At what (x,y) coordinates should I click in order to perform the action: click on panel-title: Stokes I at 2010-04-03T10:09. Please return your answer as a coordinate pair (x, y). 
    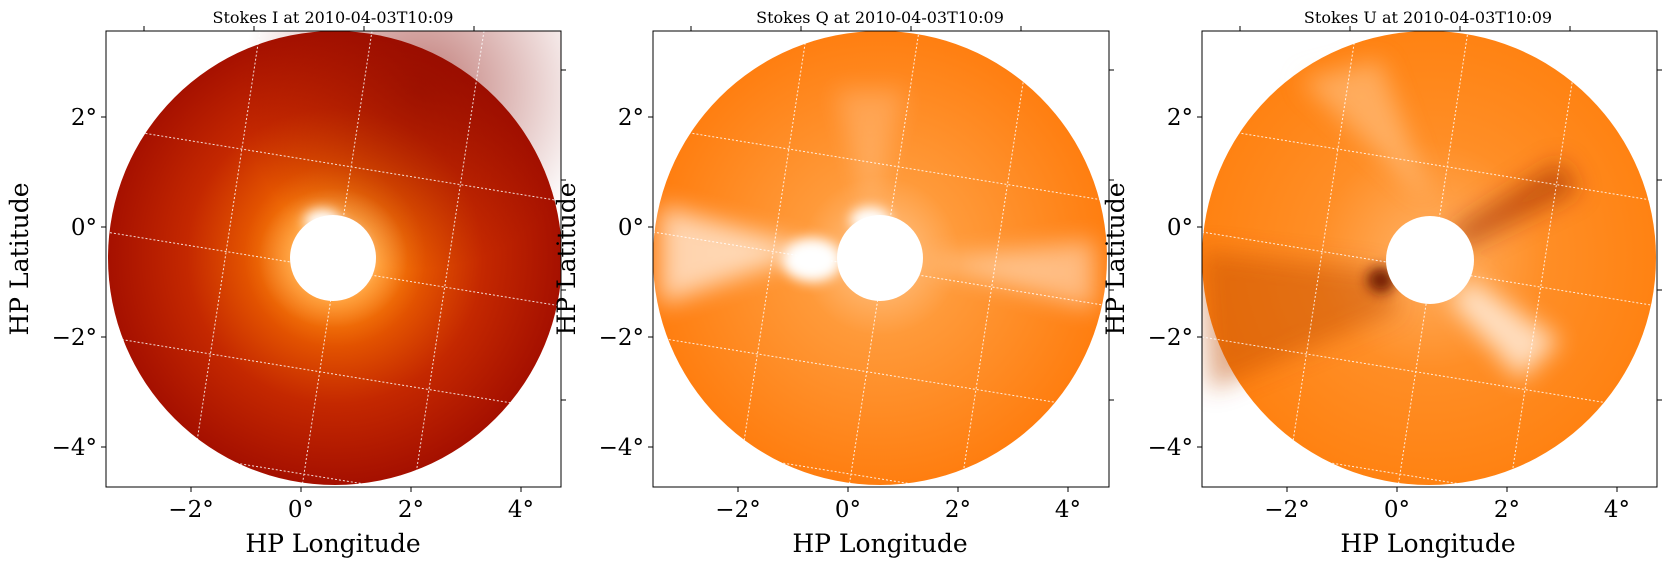
    Looking at the image, I should click on (333, 17).